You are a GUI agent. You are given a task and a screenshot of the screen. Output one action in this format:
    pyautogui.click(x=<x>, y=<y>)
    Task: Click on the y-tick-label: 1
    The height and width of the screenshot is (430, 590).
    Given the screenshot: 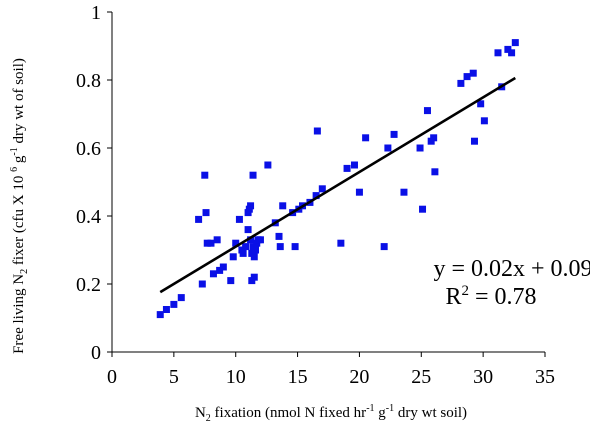 What is the action you would take?
    pyautogui.click(x=96, y=13)
    